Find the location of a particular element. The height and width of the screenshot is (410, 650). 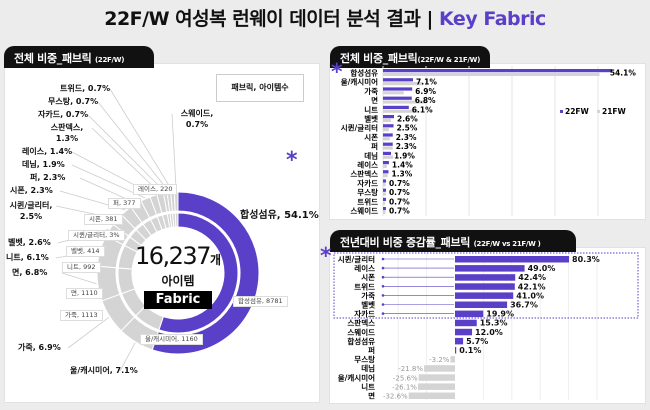

highlight-box is located at coordinates (486, 285).